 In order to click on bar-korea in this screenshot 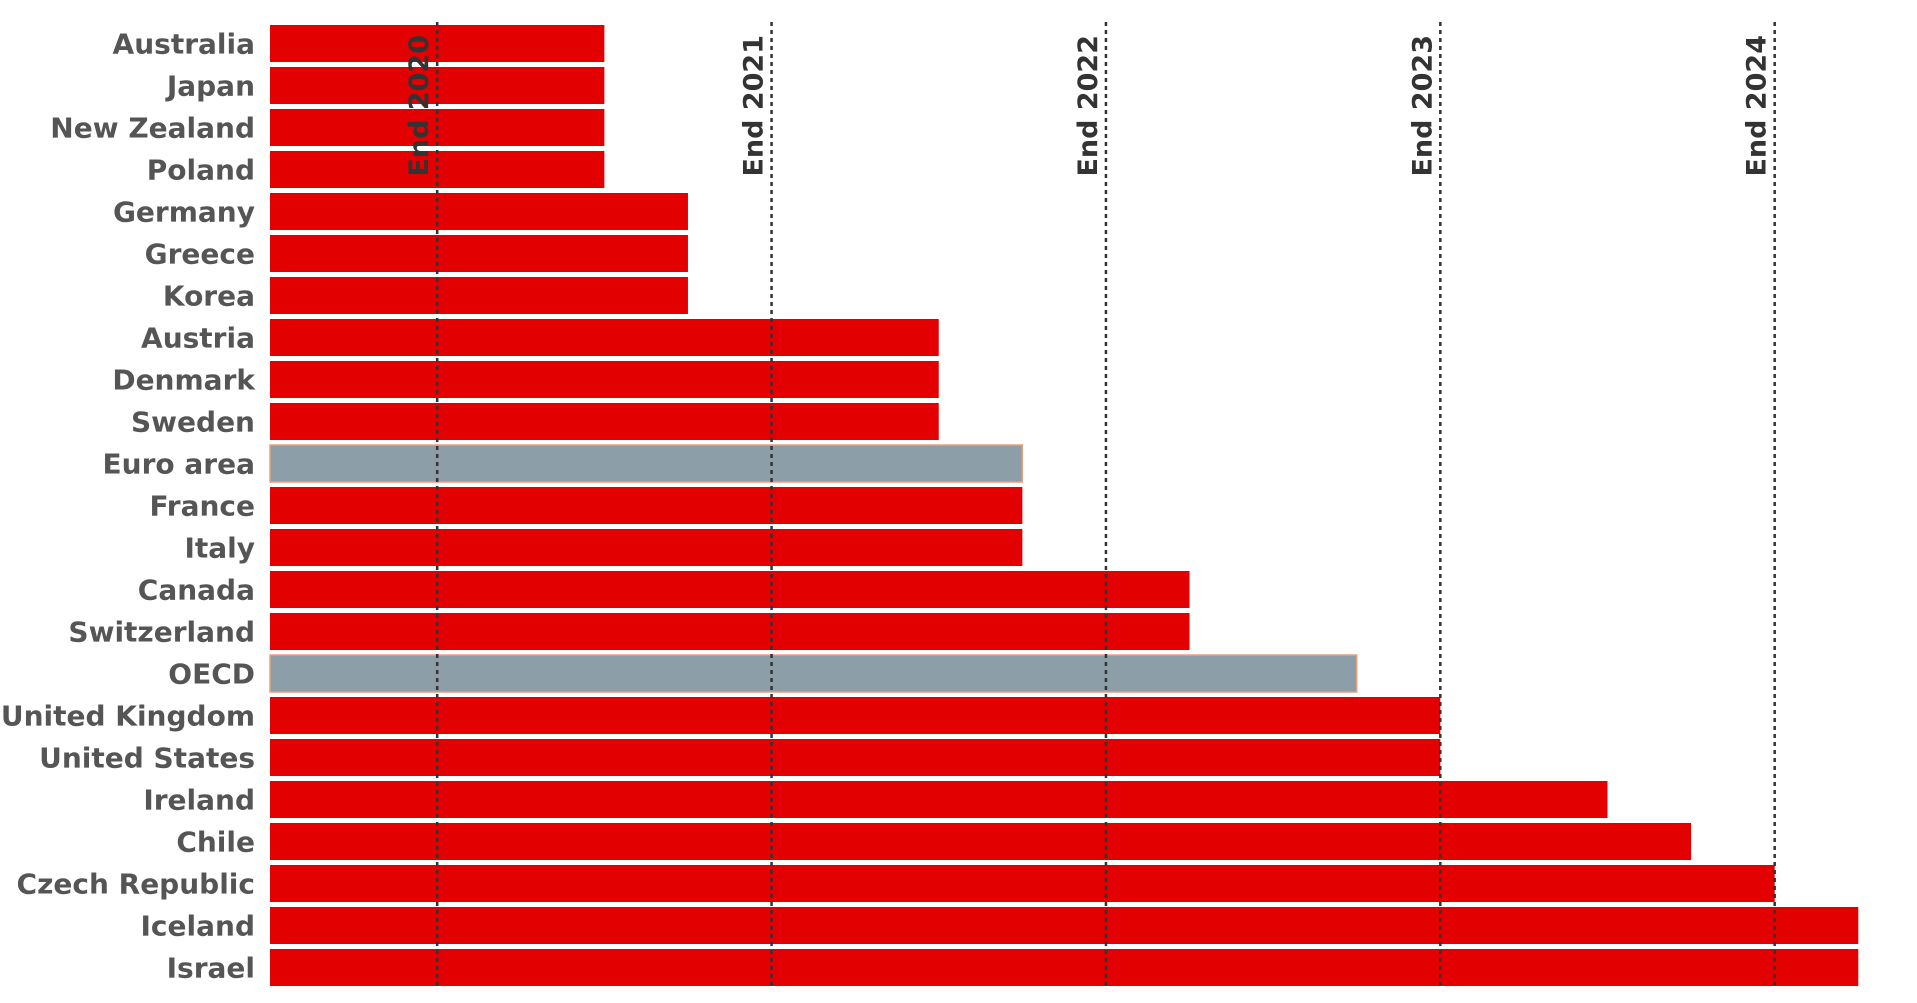, I will do `click(479, 295)`.